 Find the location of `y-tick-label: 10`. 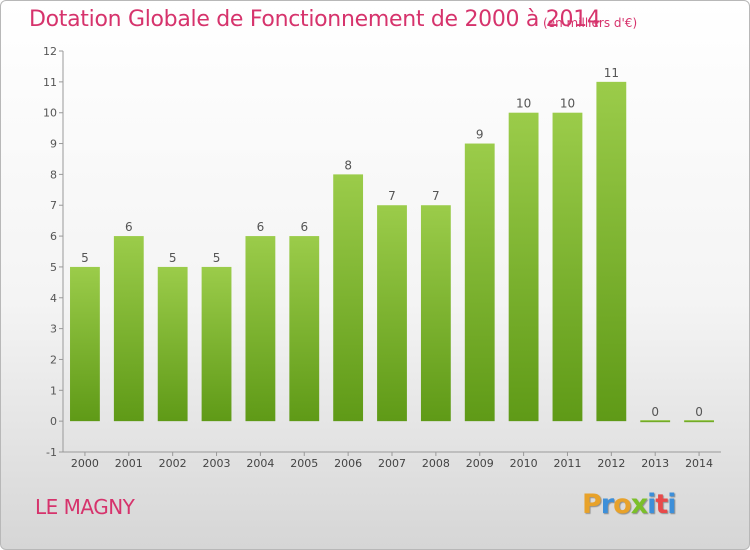

y-tick-label: 10 is located at coordinates (50, 113).